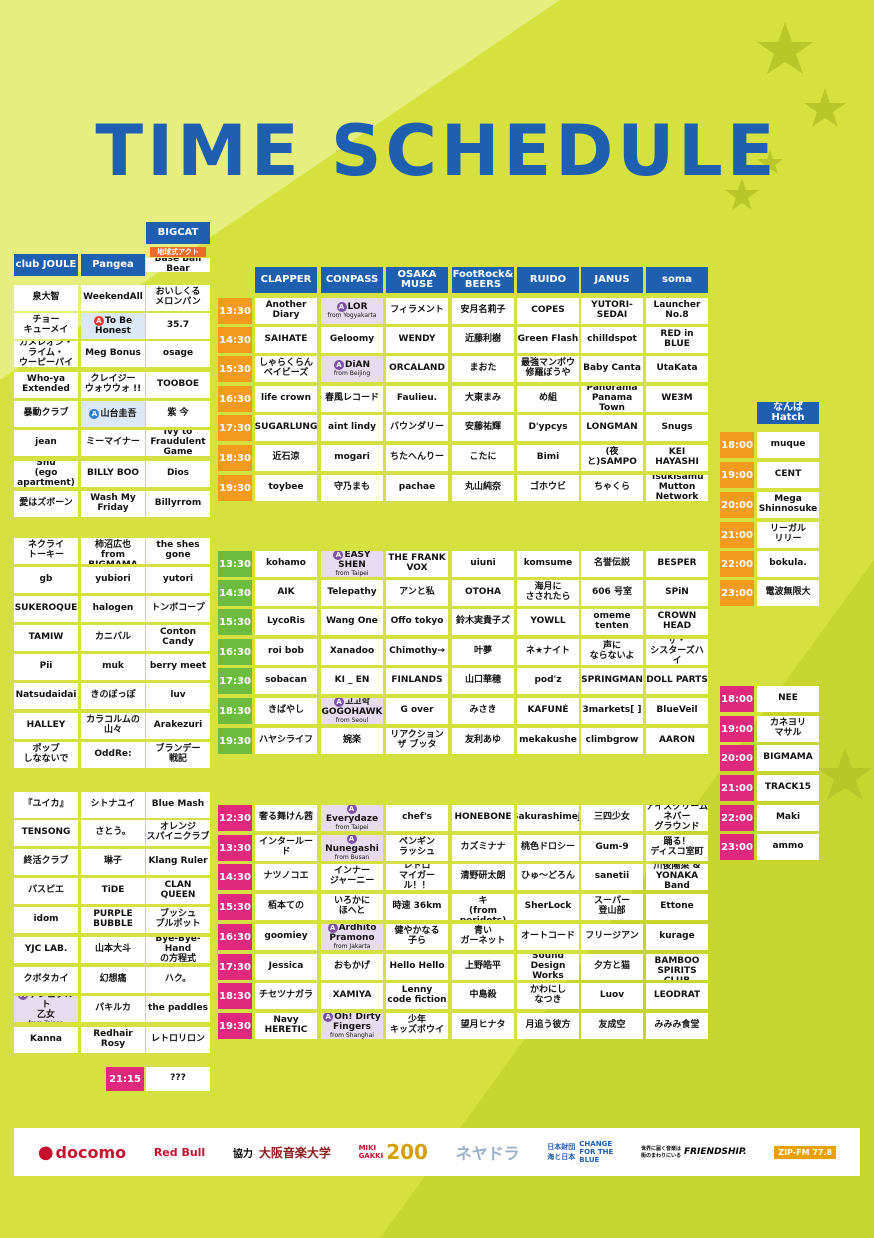  Describe the element at coordinates (417, 311) in the screenshot. I see `stage-act: フィラメント` at that location.